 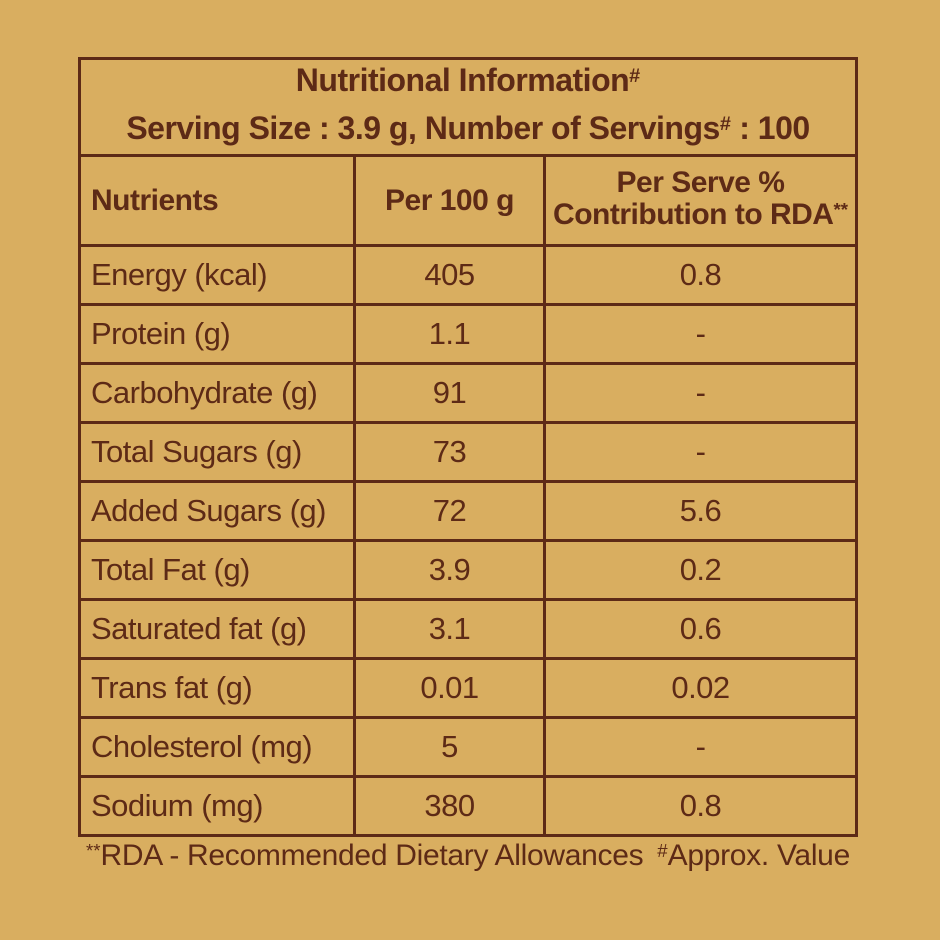 I want to click on per-serve-line1: Per Serve %, so click(x=700, y=182).